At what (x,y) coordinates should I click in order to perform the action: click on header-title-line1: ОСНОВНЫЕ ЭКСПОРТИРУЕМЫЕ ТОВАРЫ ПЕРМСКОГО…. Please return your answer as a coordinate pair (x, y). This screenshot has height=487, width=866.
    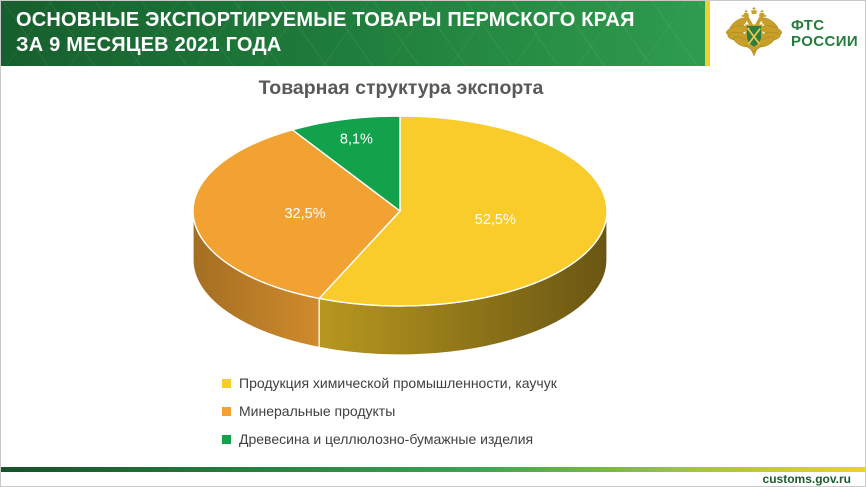
    Looking at the image, I should click on (325, 20).